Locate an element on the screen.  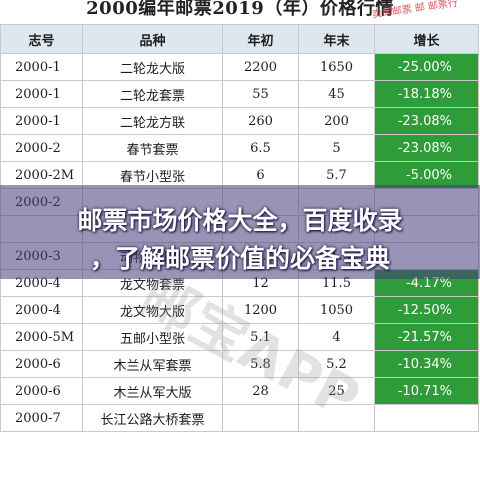
table-row: 2000-5M 五邮小型张 5.1 4 -21.57% is located at coordinates (239, 337).